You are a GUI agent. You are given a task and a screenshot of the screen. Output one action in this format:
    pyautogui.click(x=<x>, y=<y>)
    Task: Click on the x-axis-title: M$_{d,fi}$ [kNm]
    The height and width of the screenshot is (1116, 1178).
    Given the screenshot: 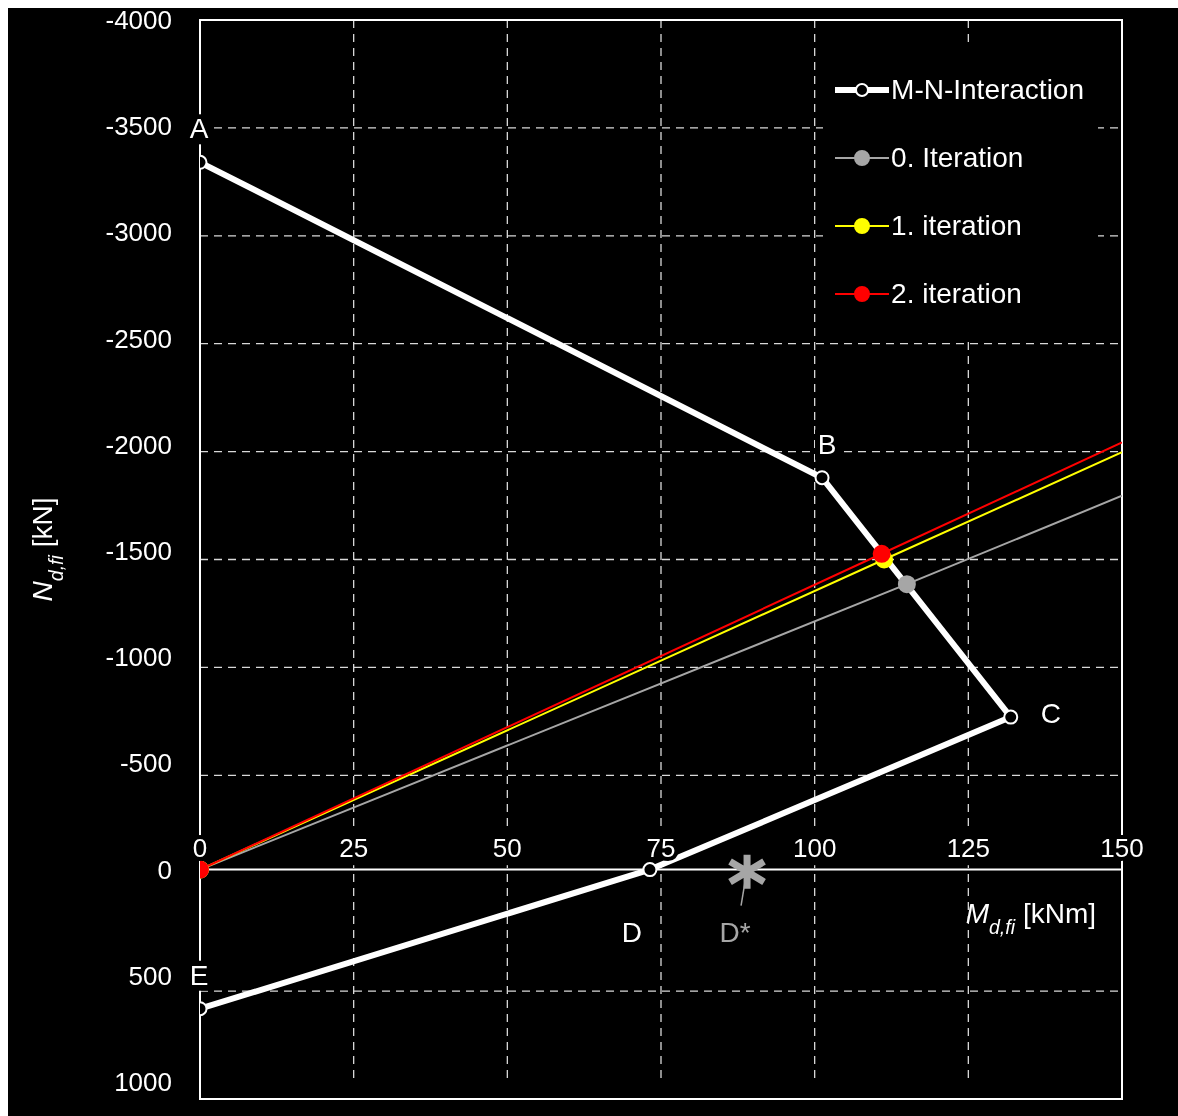 What is the action you would take?
    pyautogui.click(x=1030, y=918)
    